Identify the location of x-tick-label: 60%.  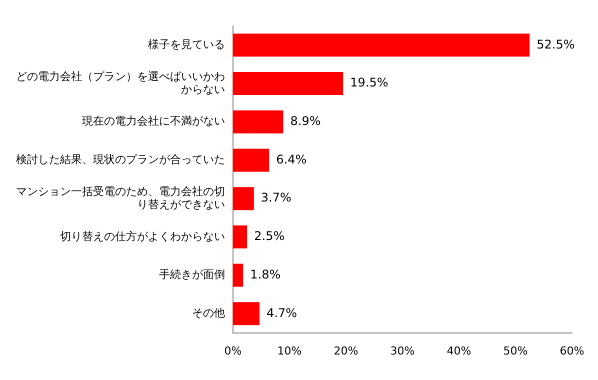
(572, 351).